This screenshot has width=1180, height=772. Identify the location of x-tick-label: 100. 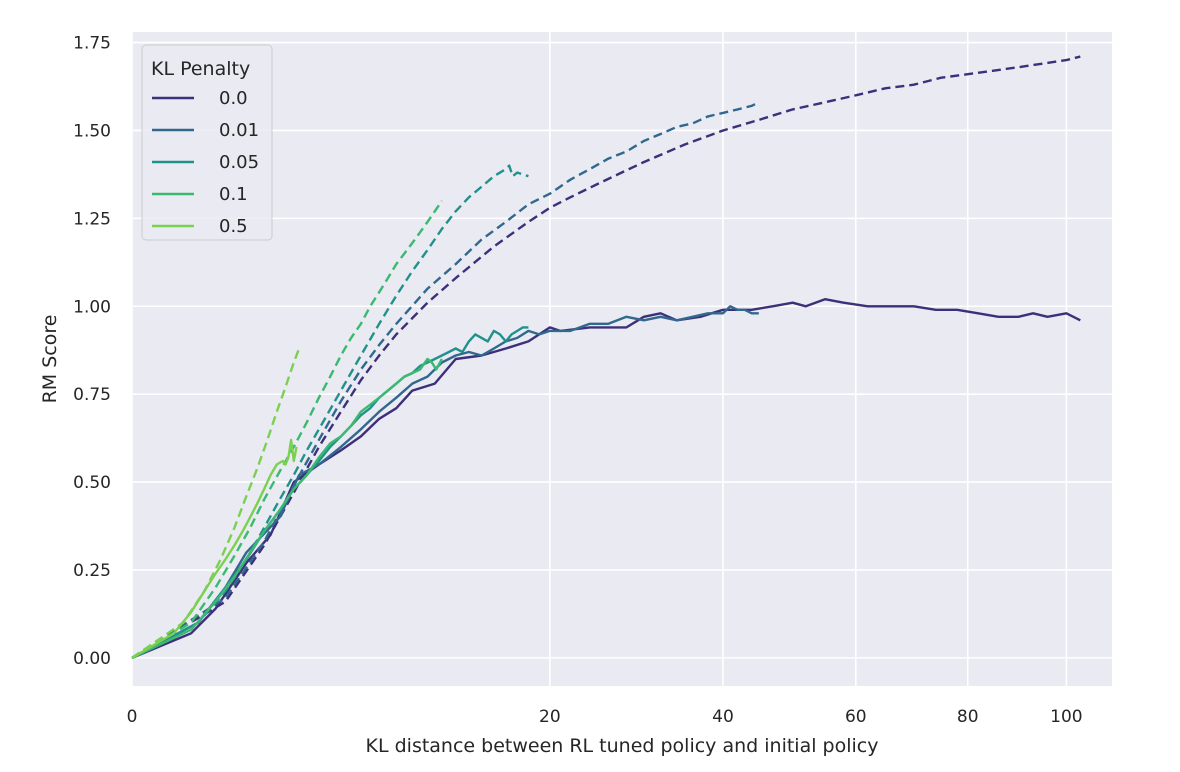
(1066, 717).